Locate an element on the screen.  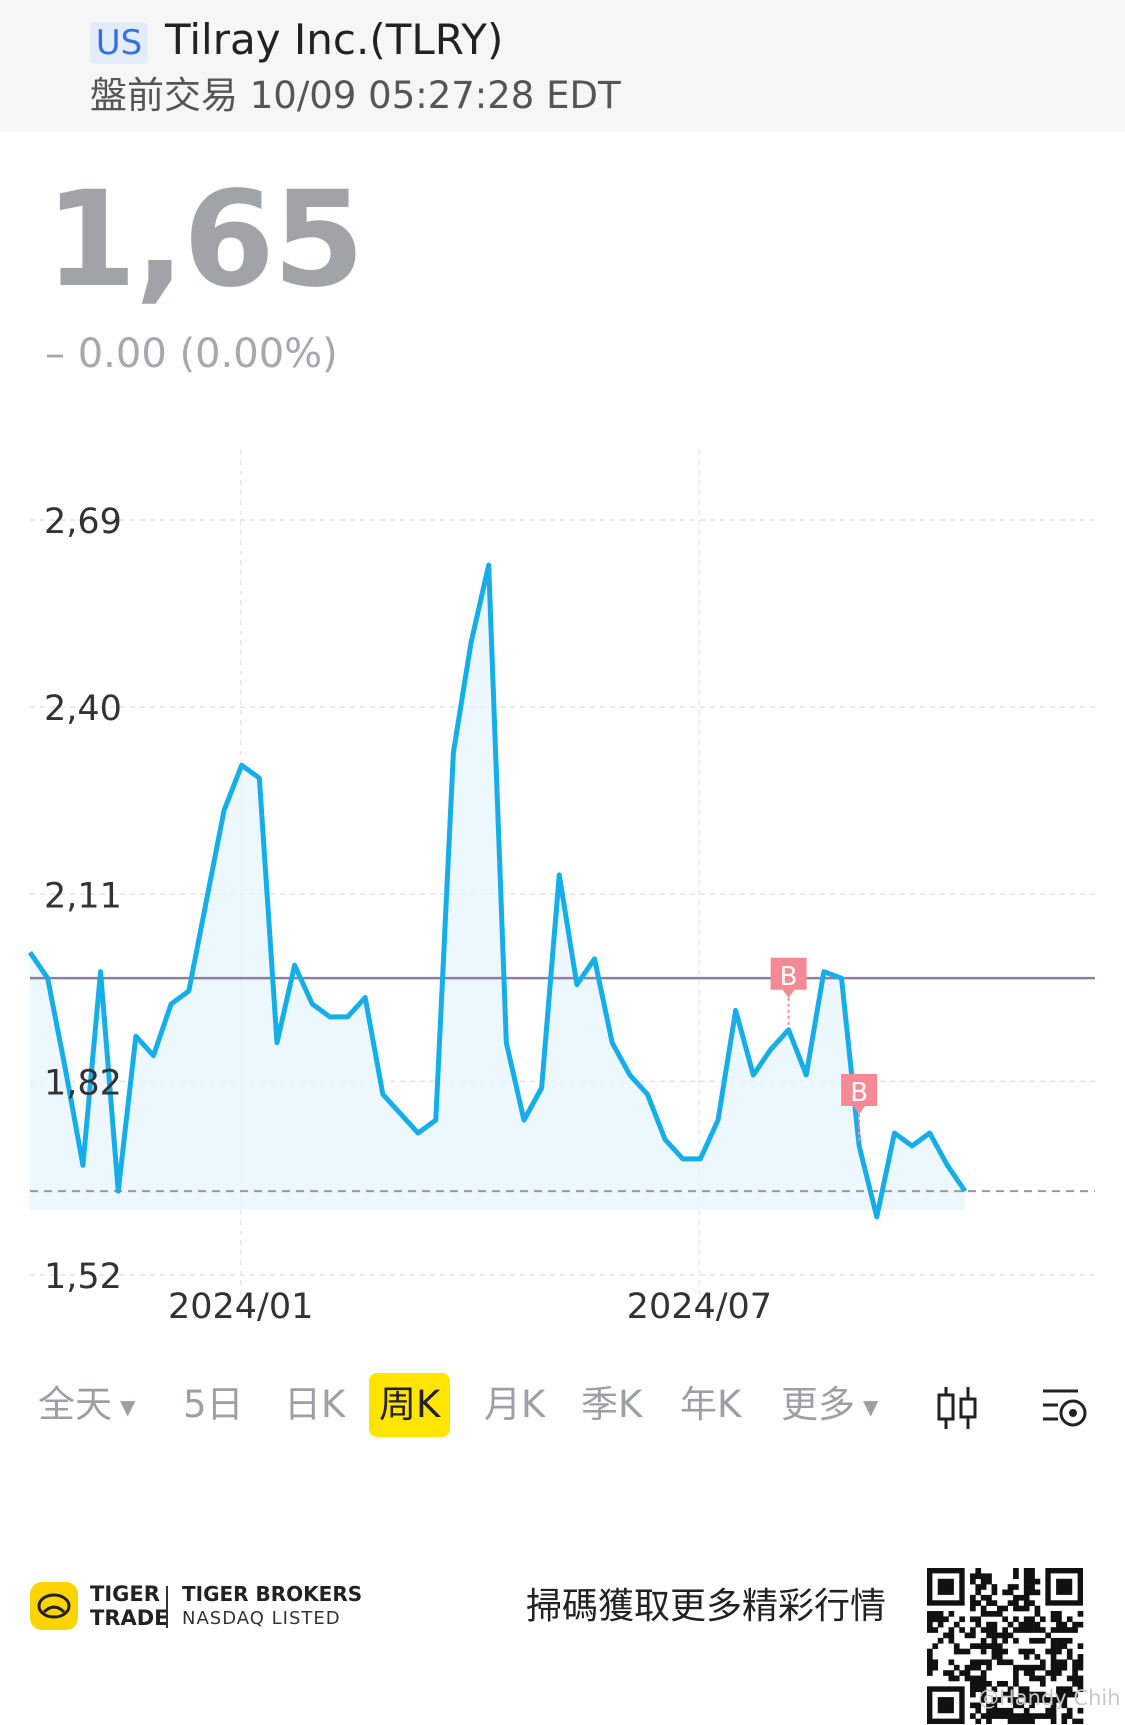
tiger-trade-wordmark: TIGER TRADE is located at coordinates (129, 1606).